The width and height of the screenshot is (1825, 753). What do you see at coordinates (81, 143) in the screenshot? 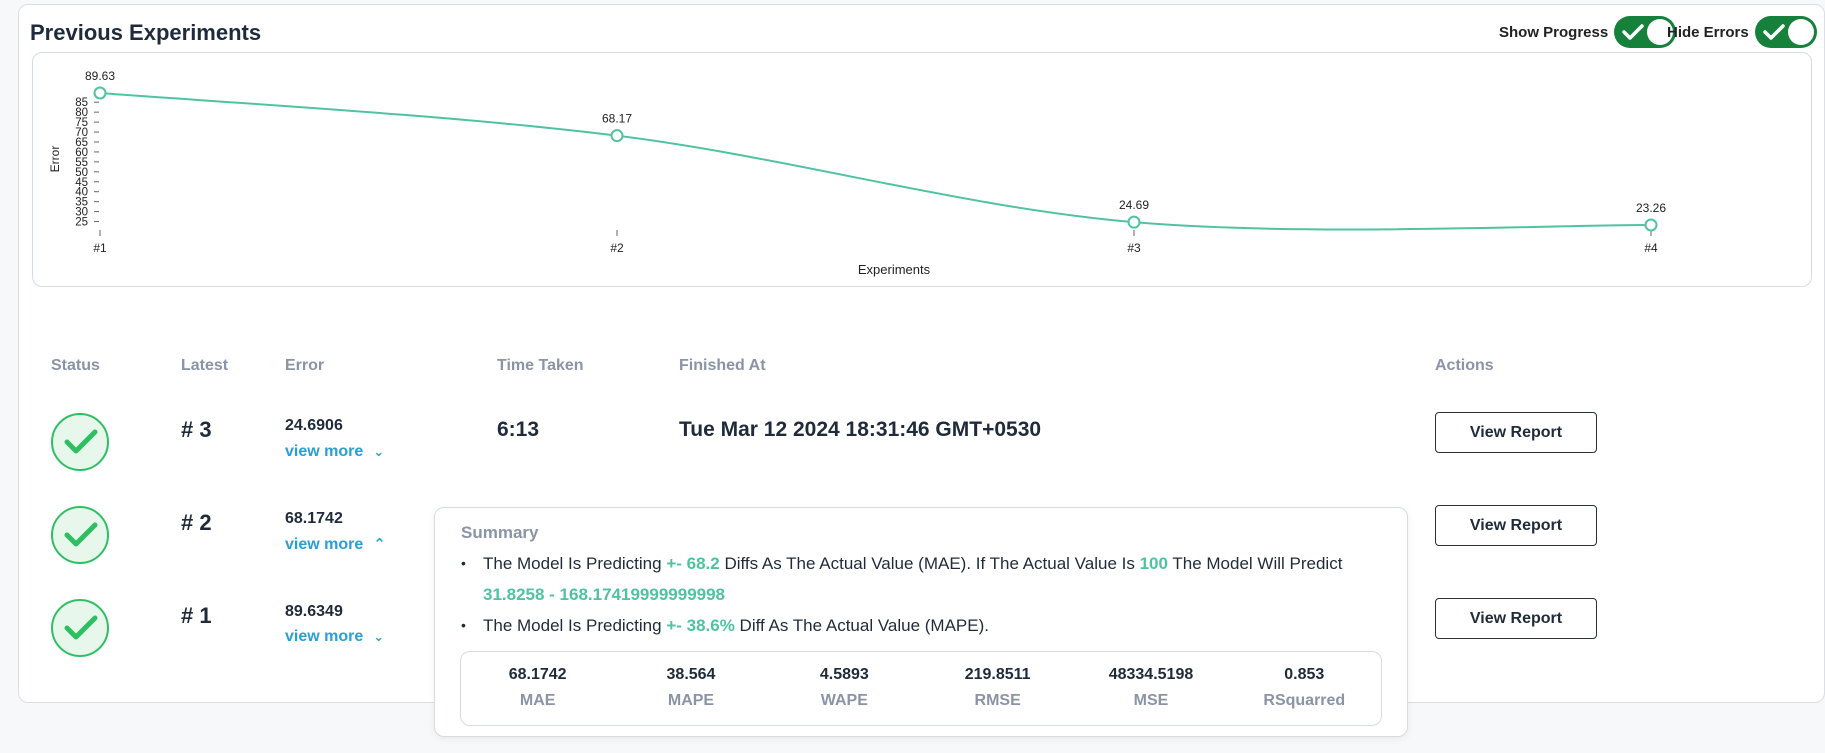
I see `y-tick-label: 65` at bounding box center [81, 143].